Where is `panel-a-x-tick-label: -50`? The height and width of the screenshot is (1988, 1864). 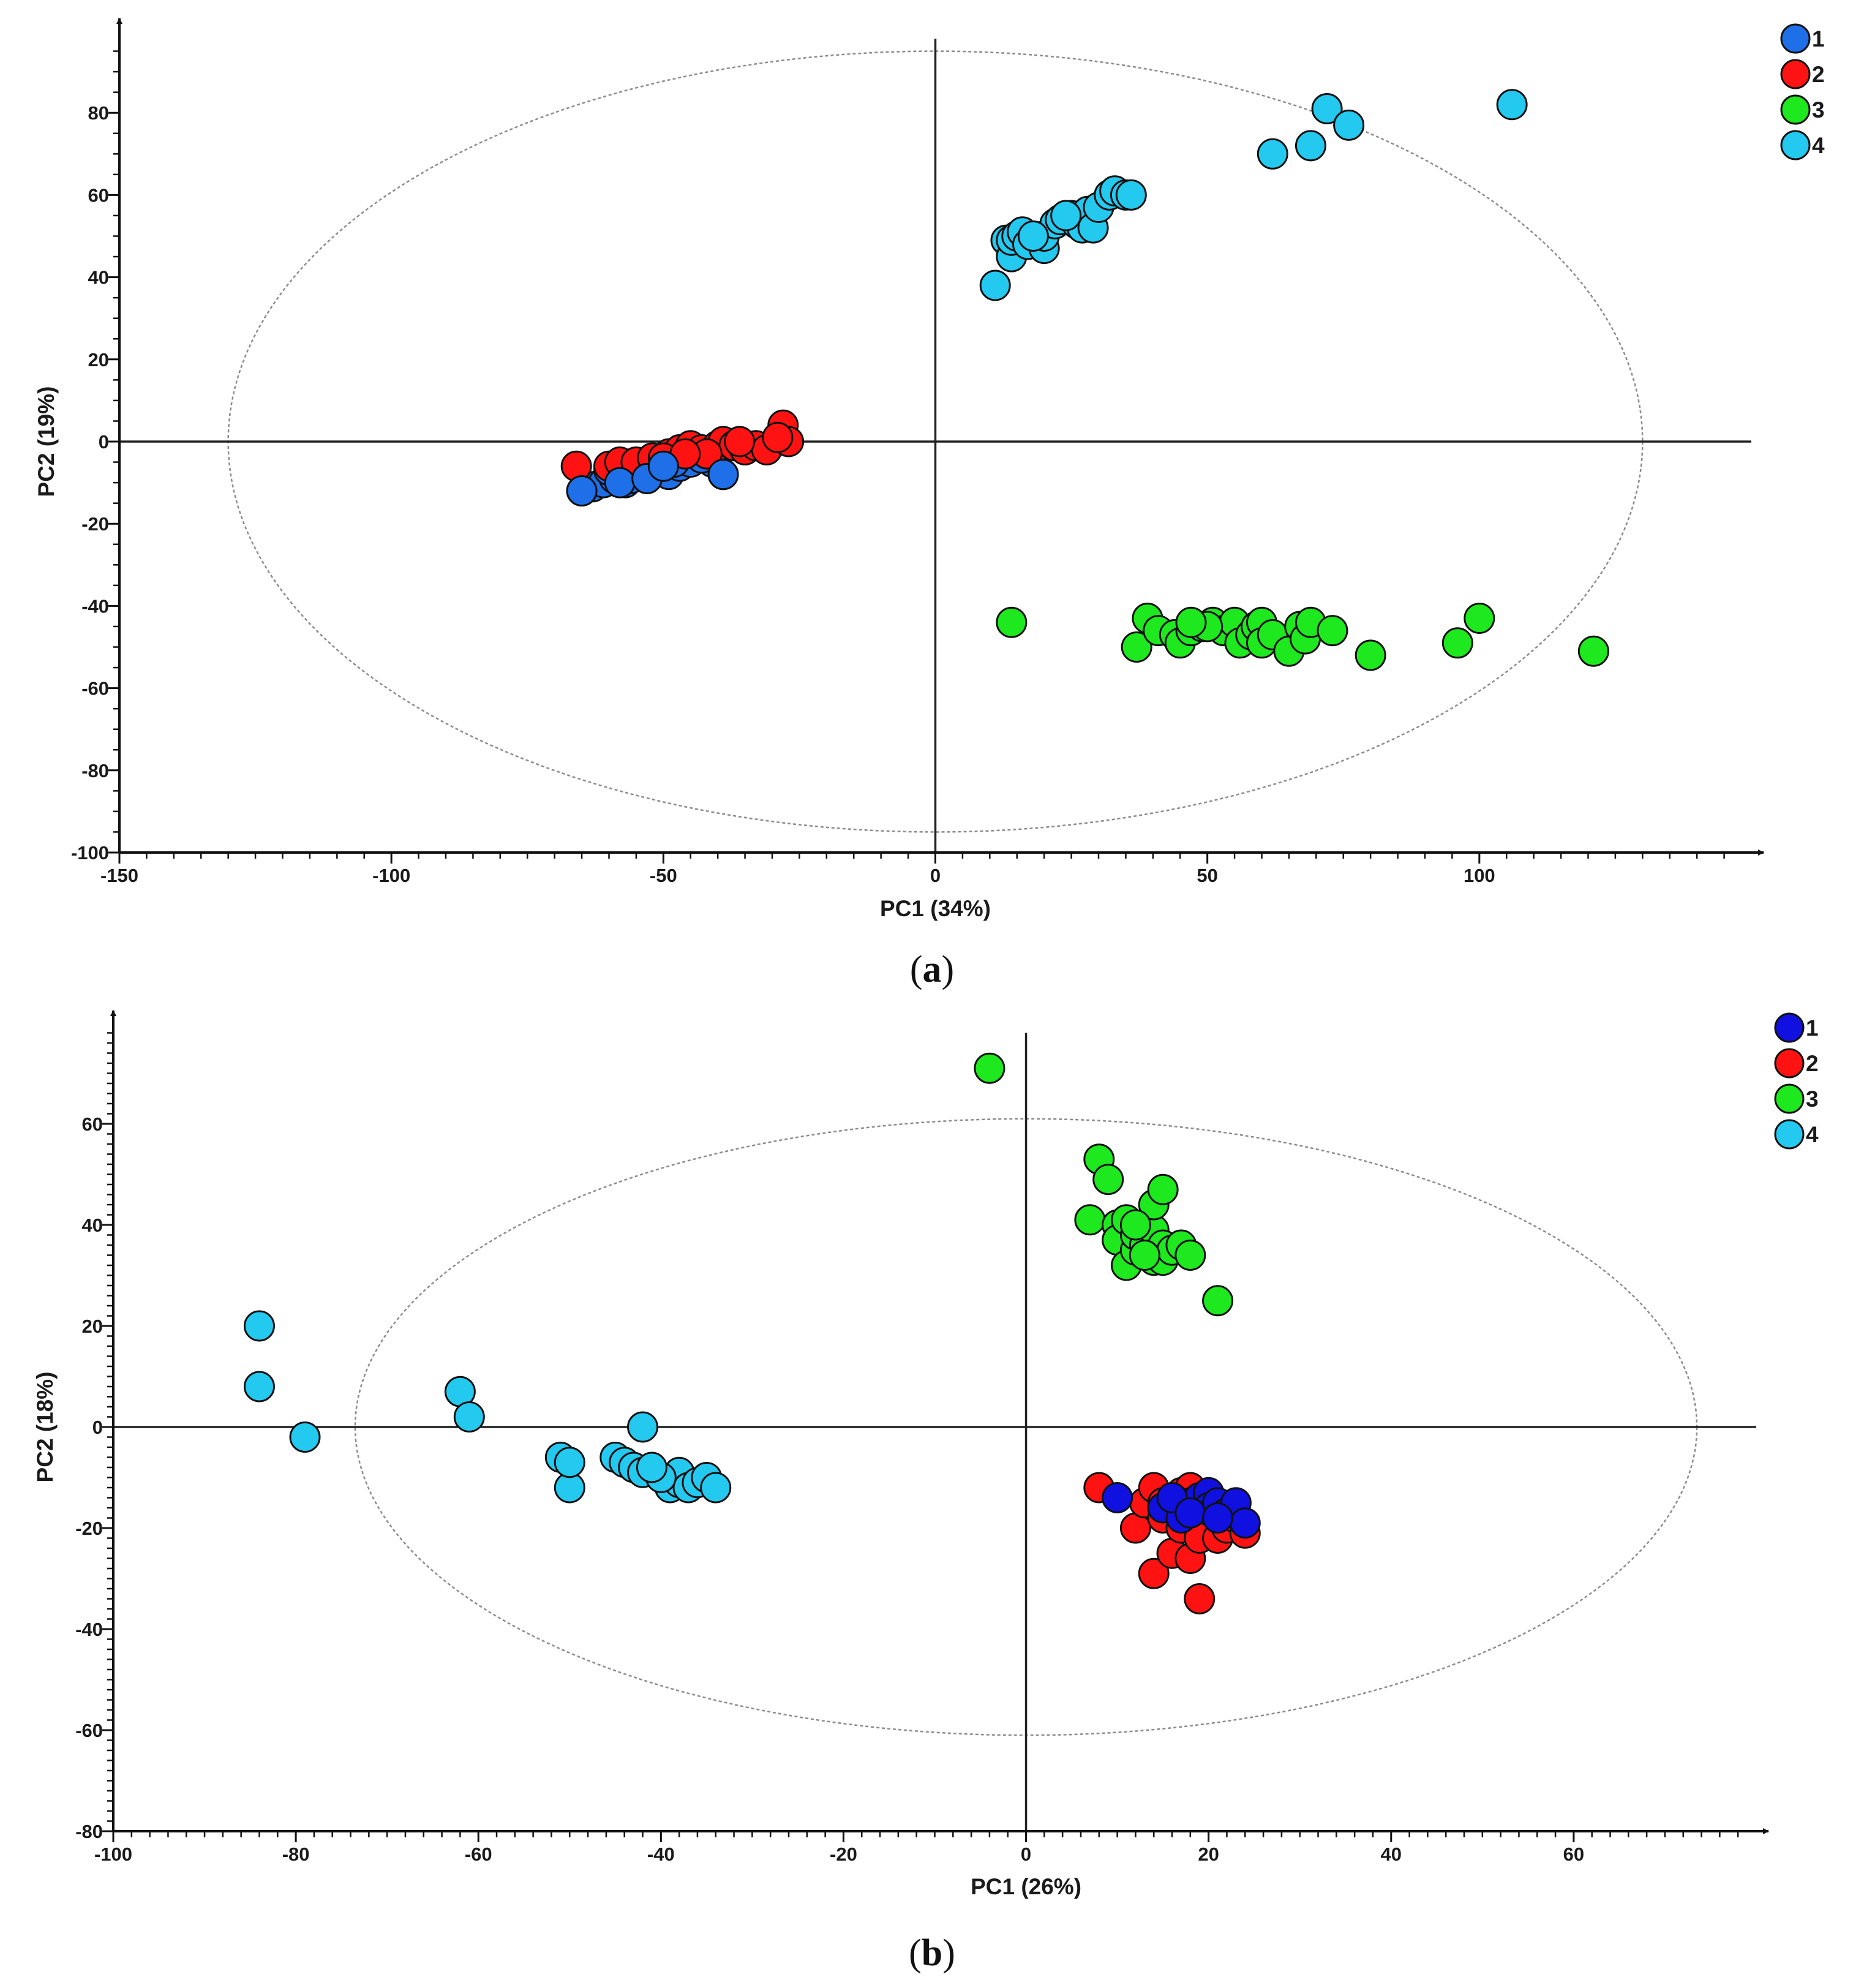
panel-a-x-tick-label: -50 is located at coordinates (663, 875).